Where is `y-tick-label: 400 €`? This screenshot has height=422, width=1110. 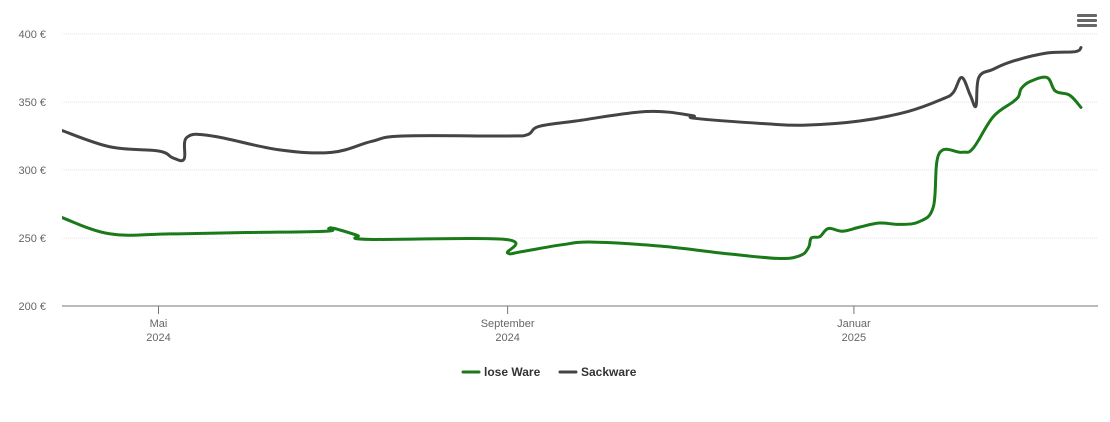 y-tick-label: 400 € is located at coordinates (32, 35).